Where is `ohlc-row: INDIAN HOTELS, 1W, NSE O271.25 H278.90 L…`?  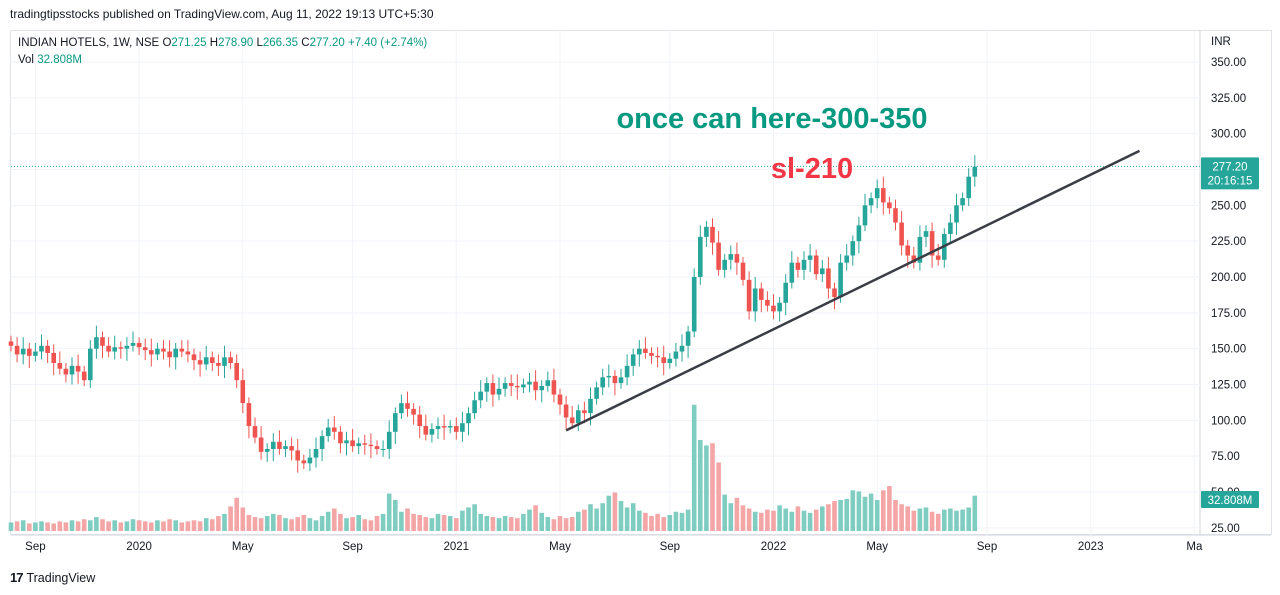 ohlc-row: INDIAN HOTELS, 1W, NSE O271.25 H278.90 L… is located at coordinates (222, 43).